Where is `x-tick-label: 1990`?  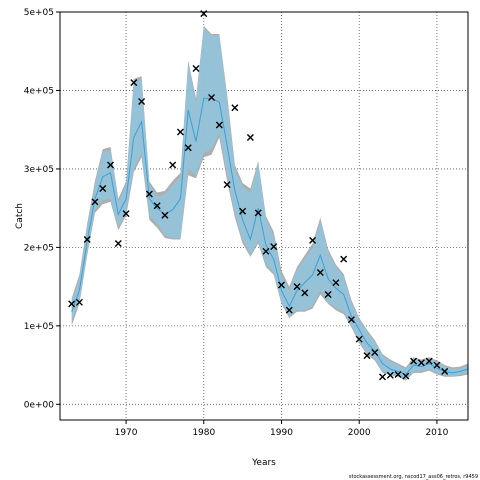
x-tick-label: 1990 is located at coordinates (281, 433).